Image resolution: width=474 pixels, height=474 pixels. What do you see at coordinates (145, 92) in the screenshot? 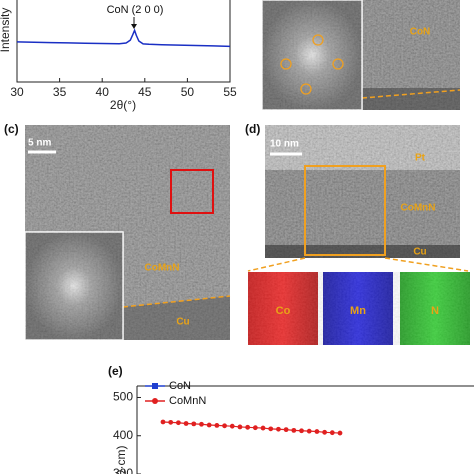
I see `x-tick-label: 45` at bounding box center [145, 92].